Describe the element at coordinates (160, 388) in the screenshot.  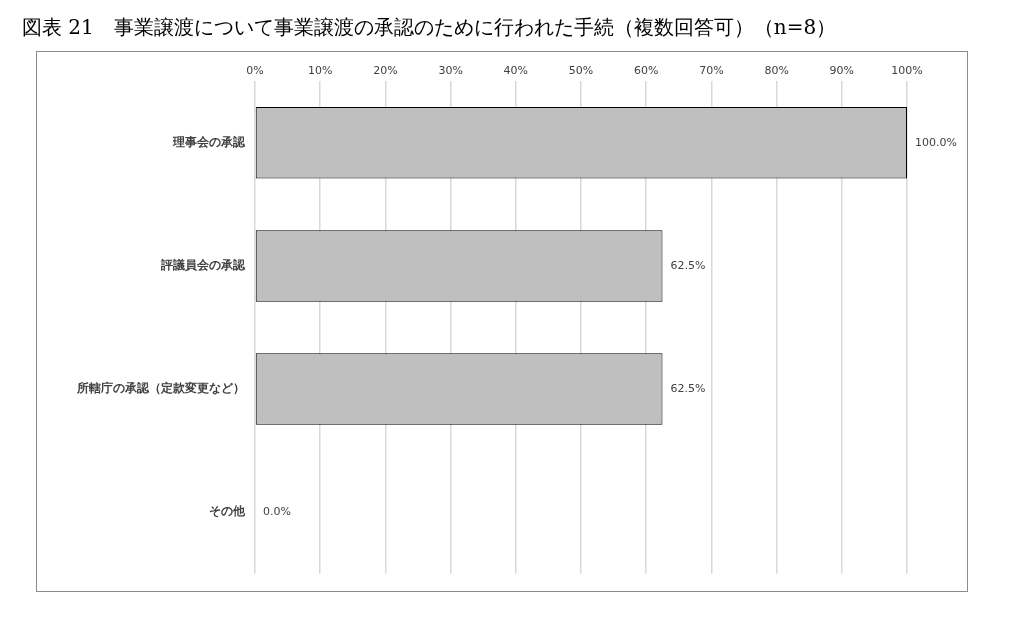
I see `y-tick-label: 所轄庁の承認（定款変更など）` at that location.